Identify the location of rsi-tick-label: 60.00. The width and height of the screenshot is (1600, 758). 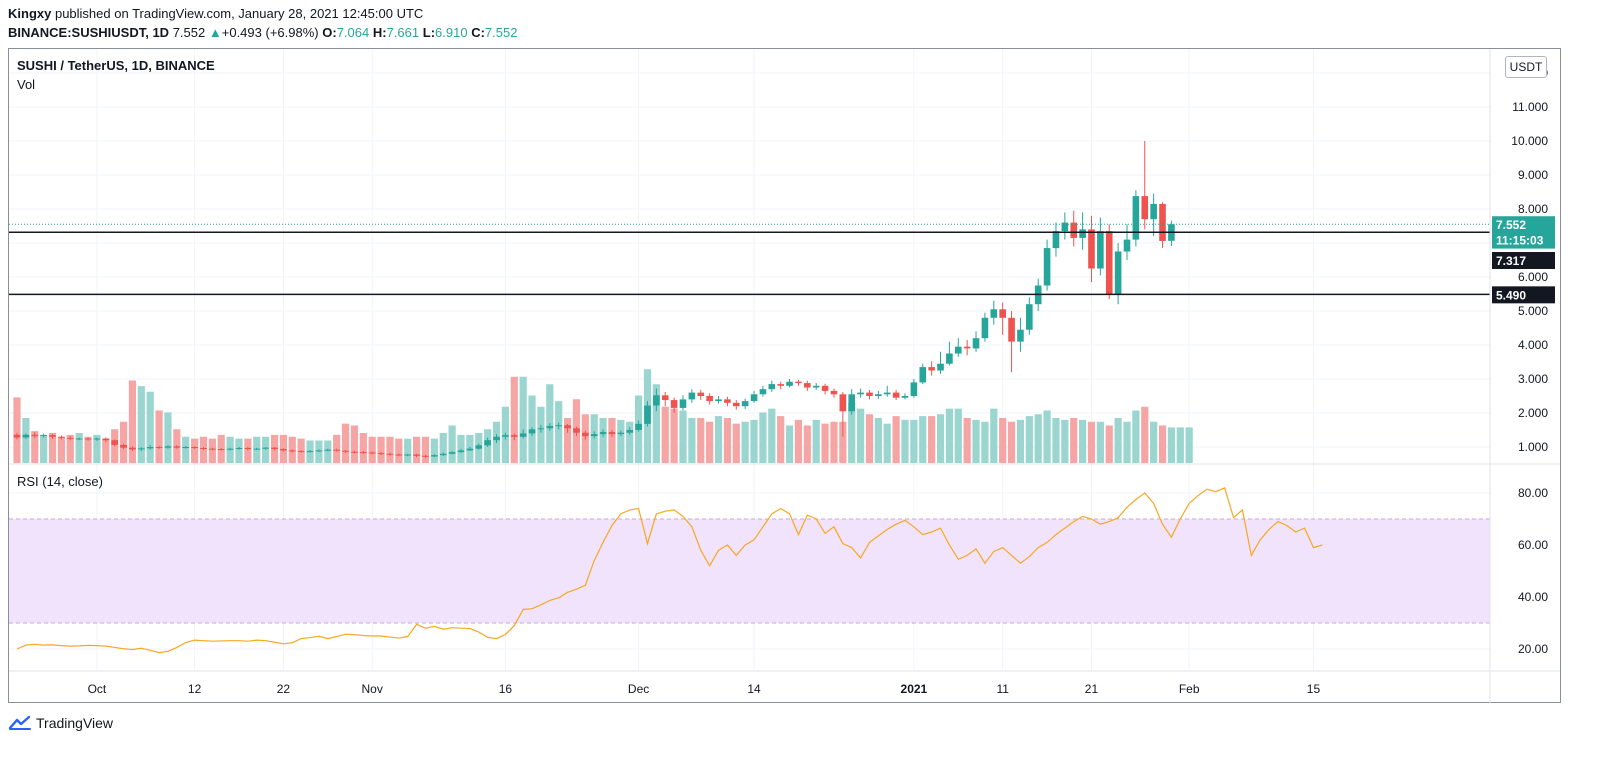
(1533, 545).